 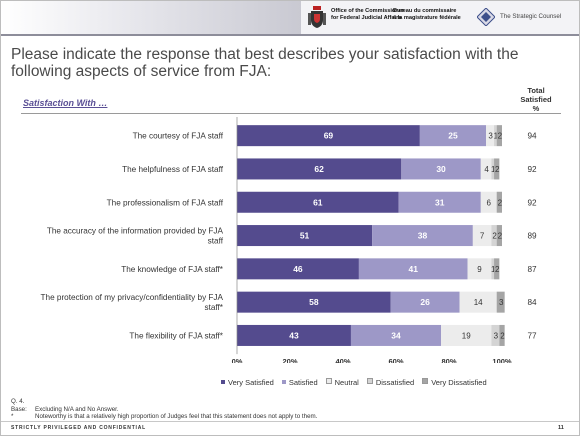 What do you see at coordinates (151, 18) in the screenshot?
I see `header-gradient` at bounding box center [151, 18].